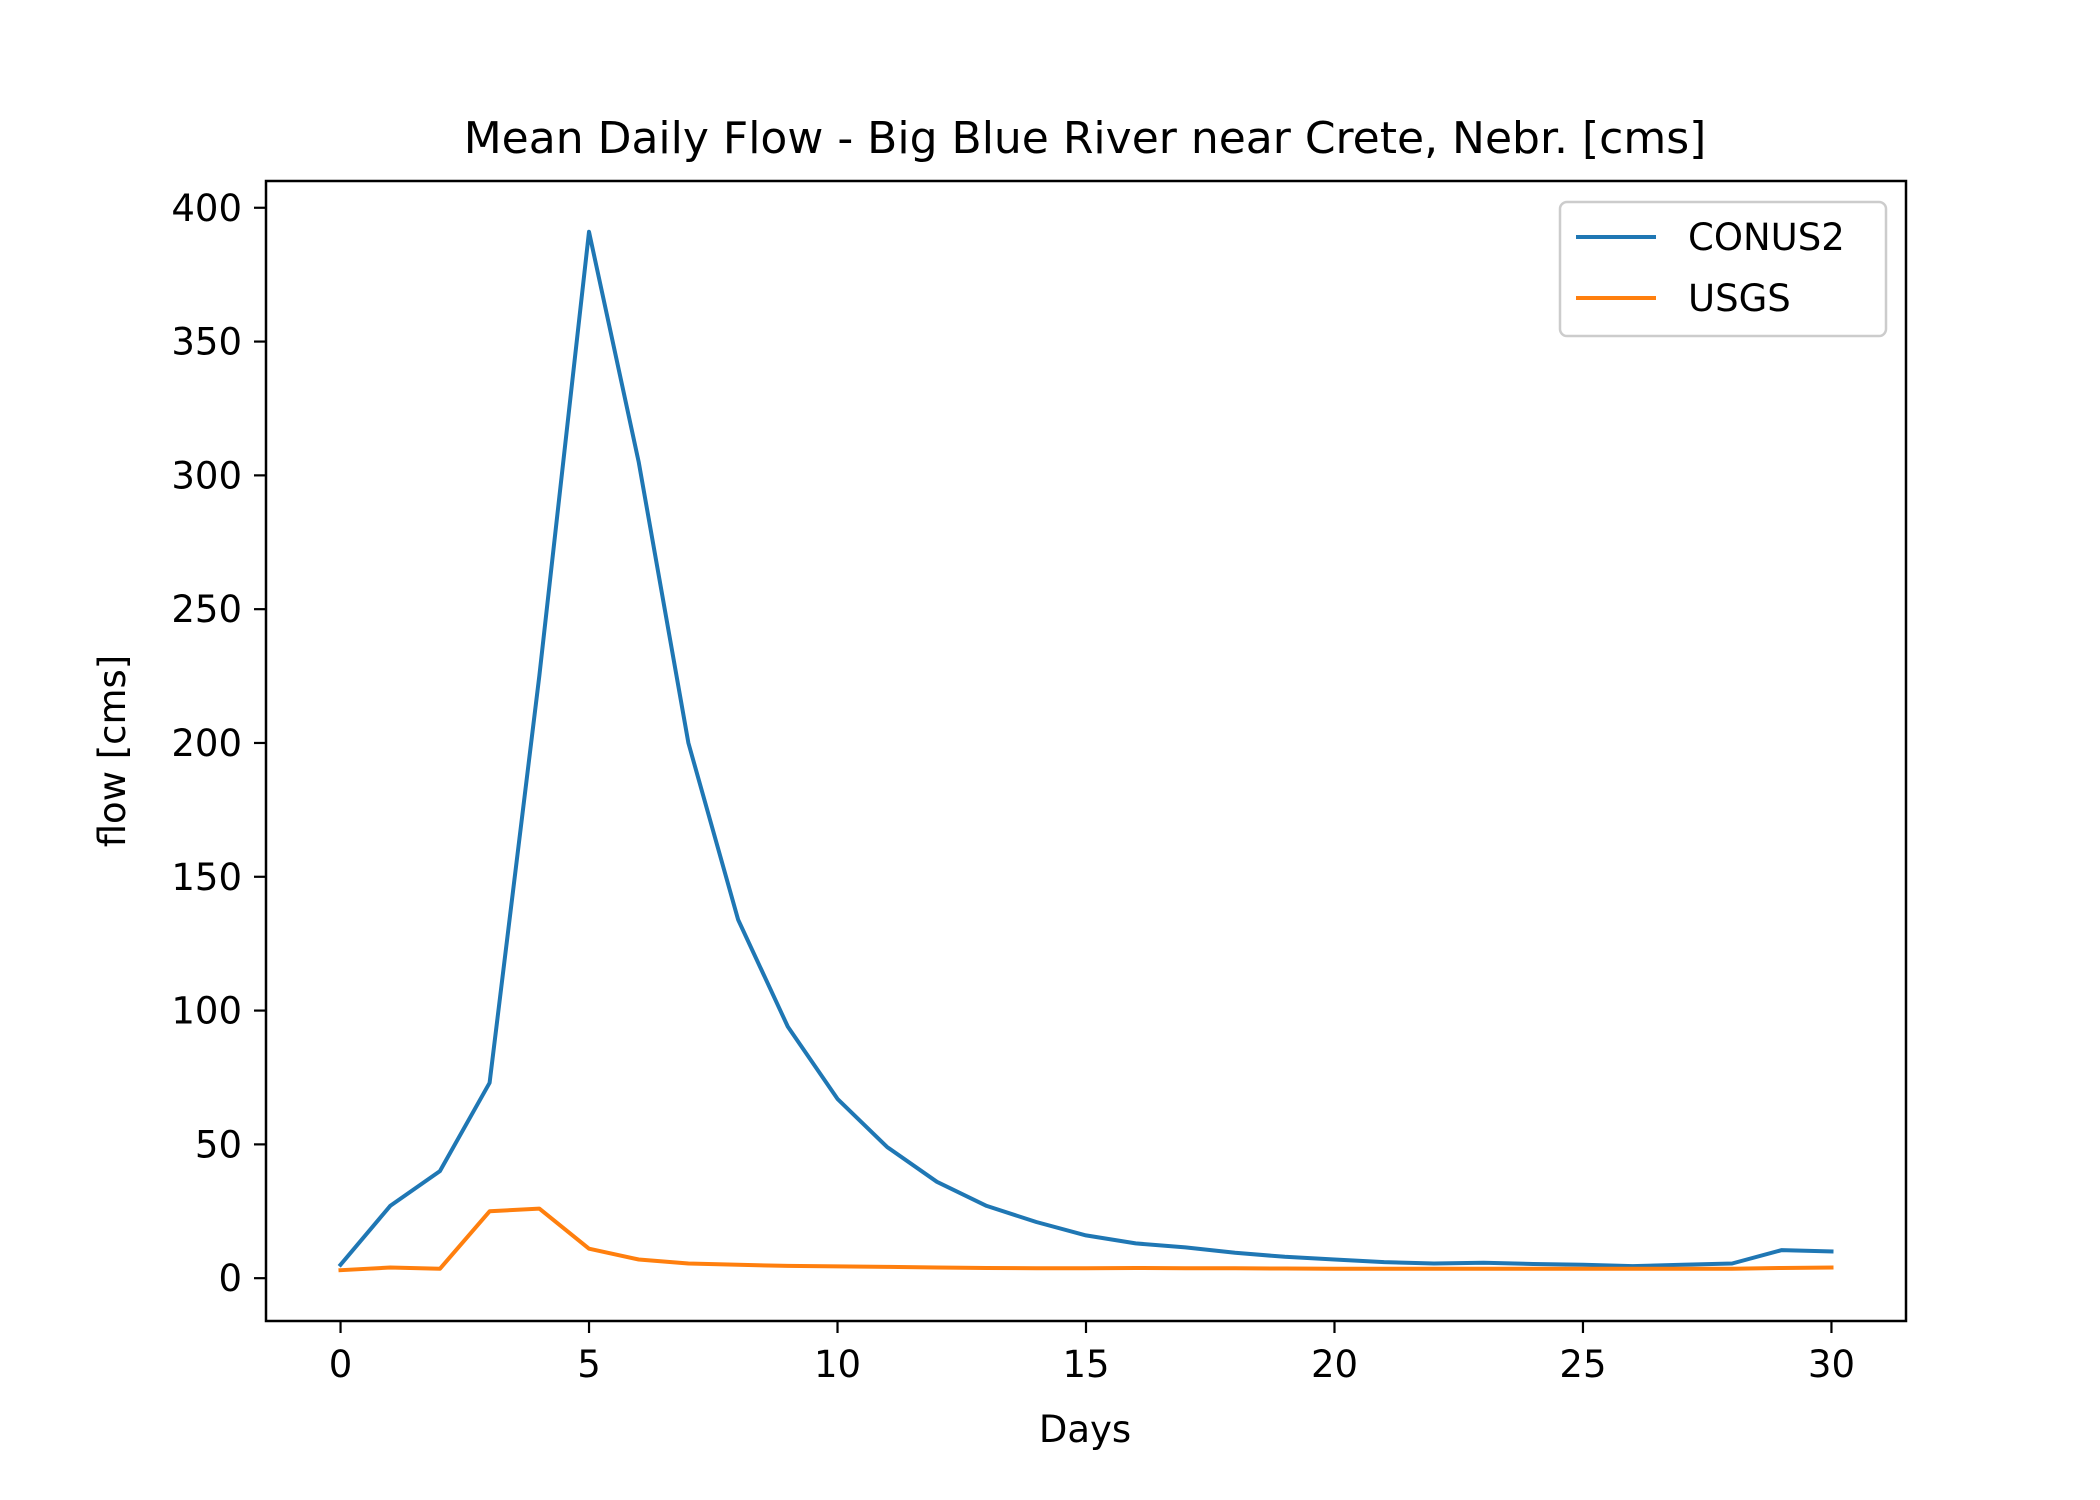 The height and width of the screenshot is (1500, 2100). Describe the element at coordinates (112, 751) in the screenshot. I see `y-axis-title: flow [cms]` at that location.